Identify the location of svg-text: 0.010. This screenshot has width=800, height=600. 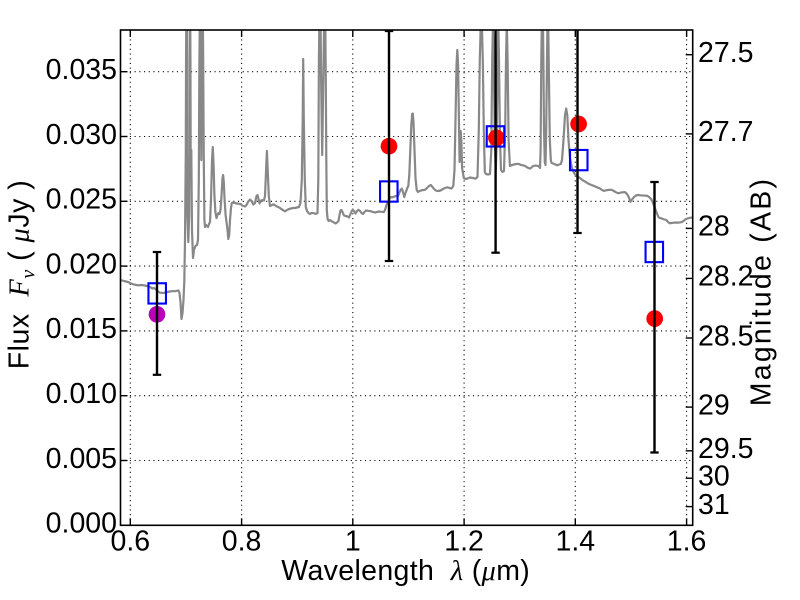
(81, 394).